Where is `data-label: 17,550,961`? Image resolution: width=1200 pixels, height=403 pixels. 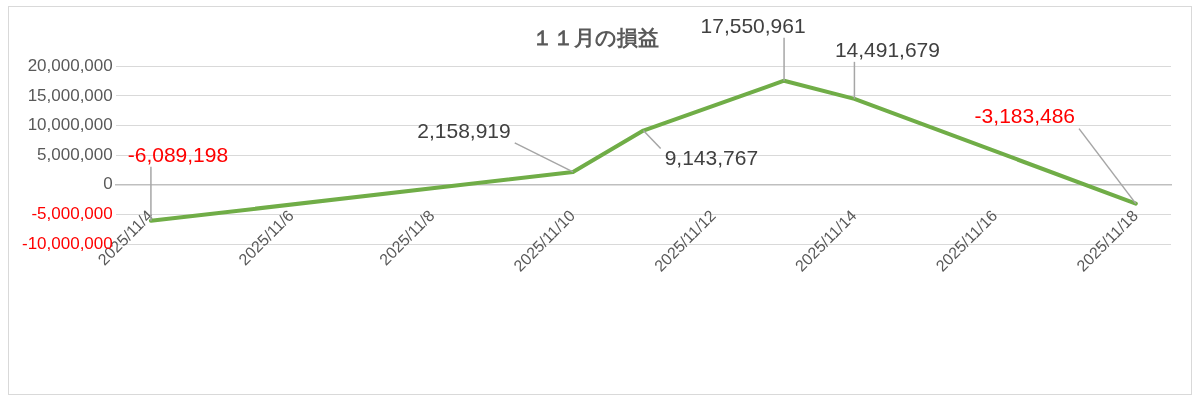 data-label: 17,550,961 is located at coordinates (753, 25).